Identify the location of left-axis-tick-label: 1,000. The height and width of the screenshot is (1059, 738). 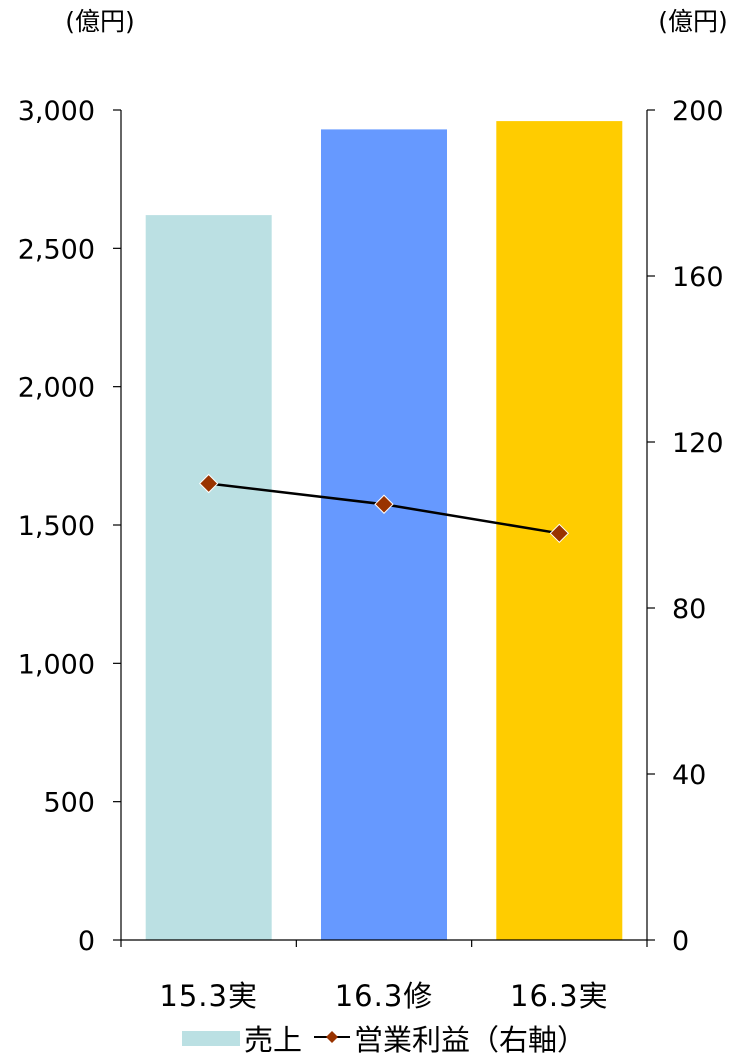
(56, 664).